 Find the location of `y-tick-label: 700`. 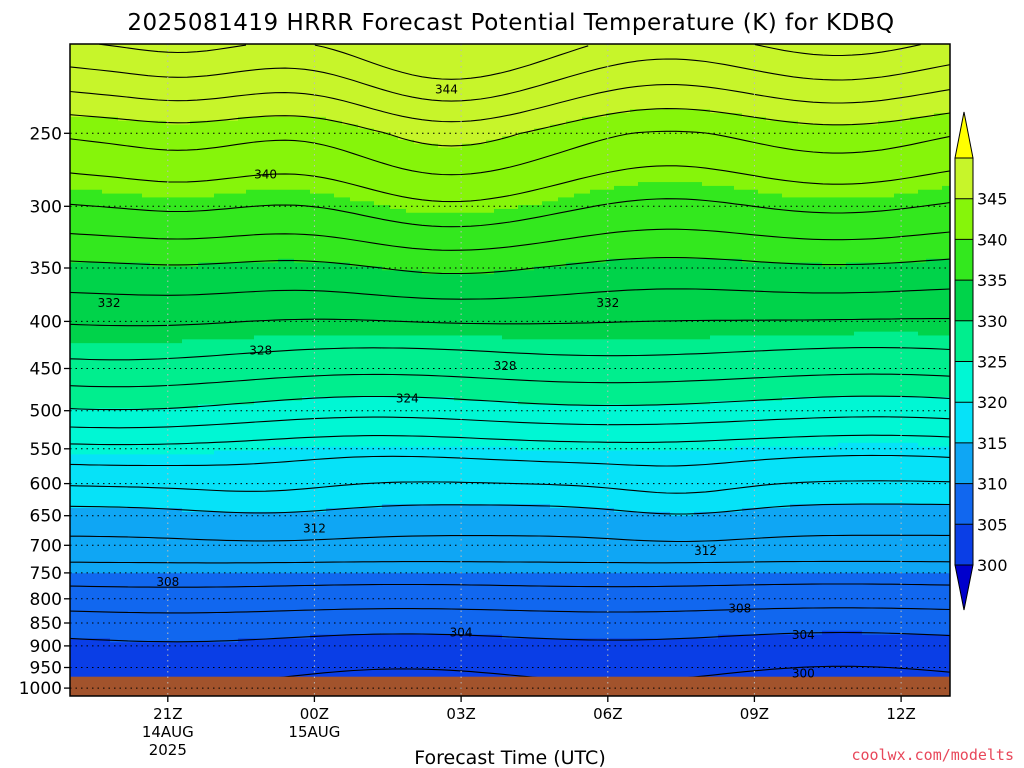

y-tick-label: 700 is located at coordinates (46, 546).